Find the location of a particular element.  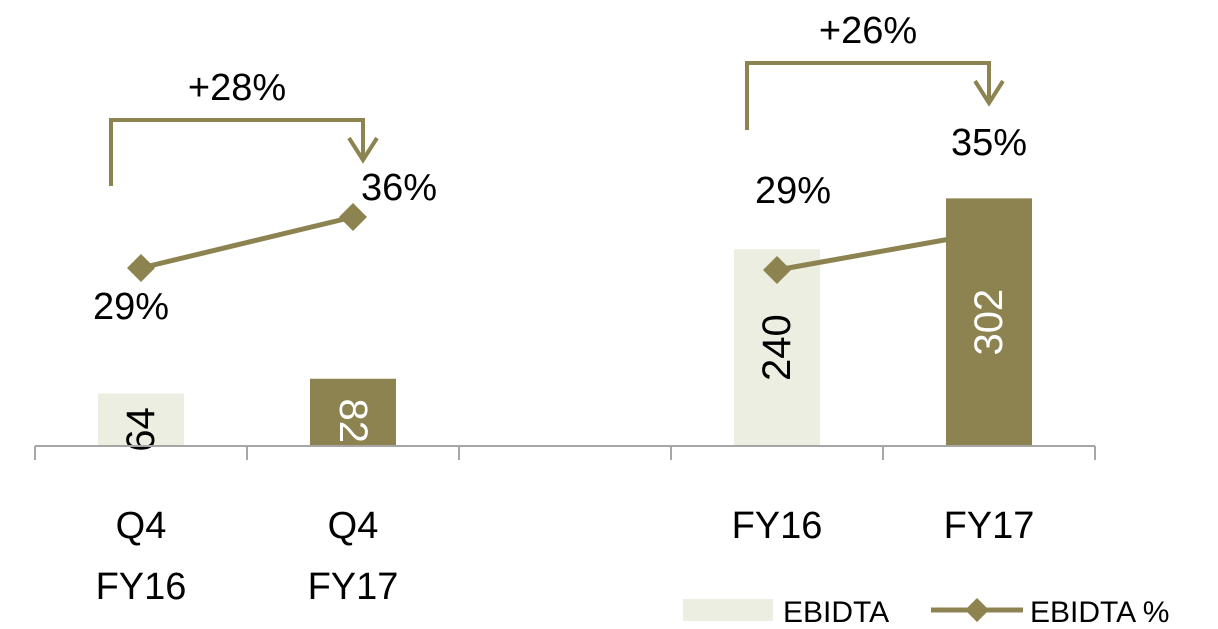

ebidta-pct-label-1: 36% is located at coordinates (399, 188).